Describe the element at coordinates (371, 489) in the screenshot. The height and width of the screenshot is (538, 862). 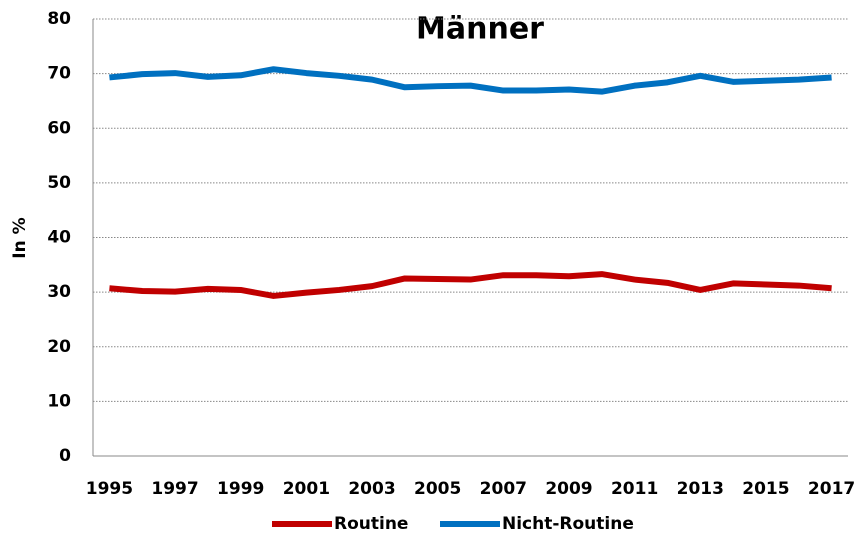
I see `x-tick-label: 2003` at that location.